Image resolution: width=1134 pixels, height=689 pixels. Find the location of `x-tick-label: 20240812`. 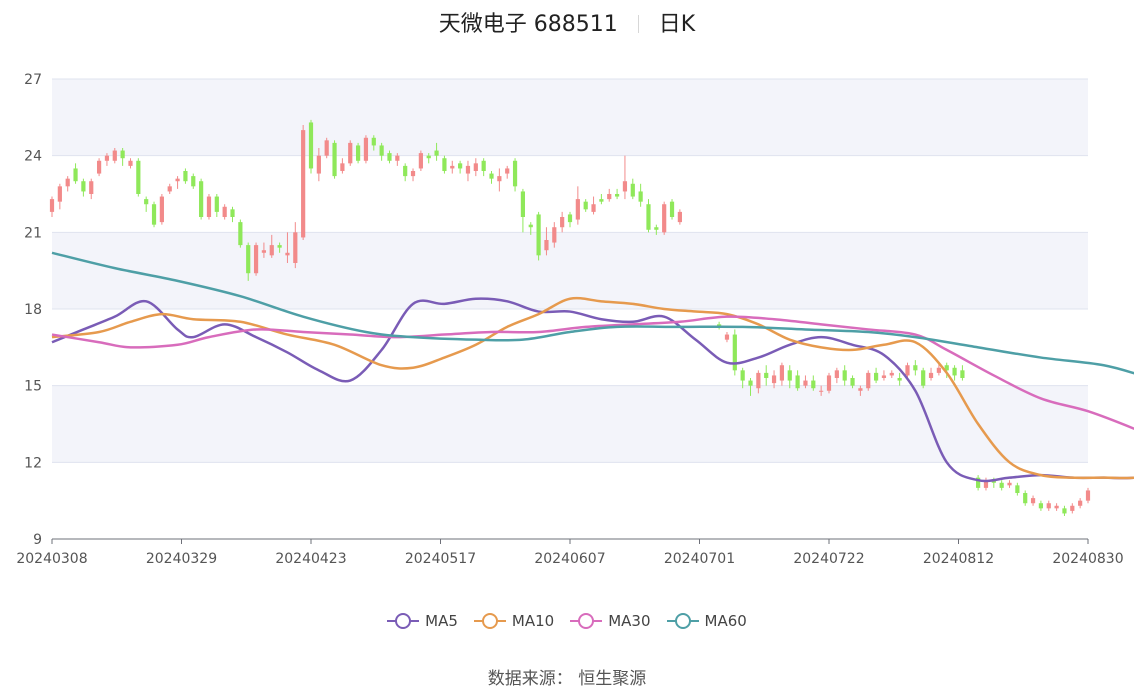

x-tick-label: 20240812 is located at coordinates (958, 559).